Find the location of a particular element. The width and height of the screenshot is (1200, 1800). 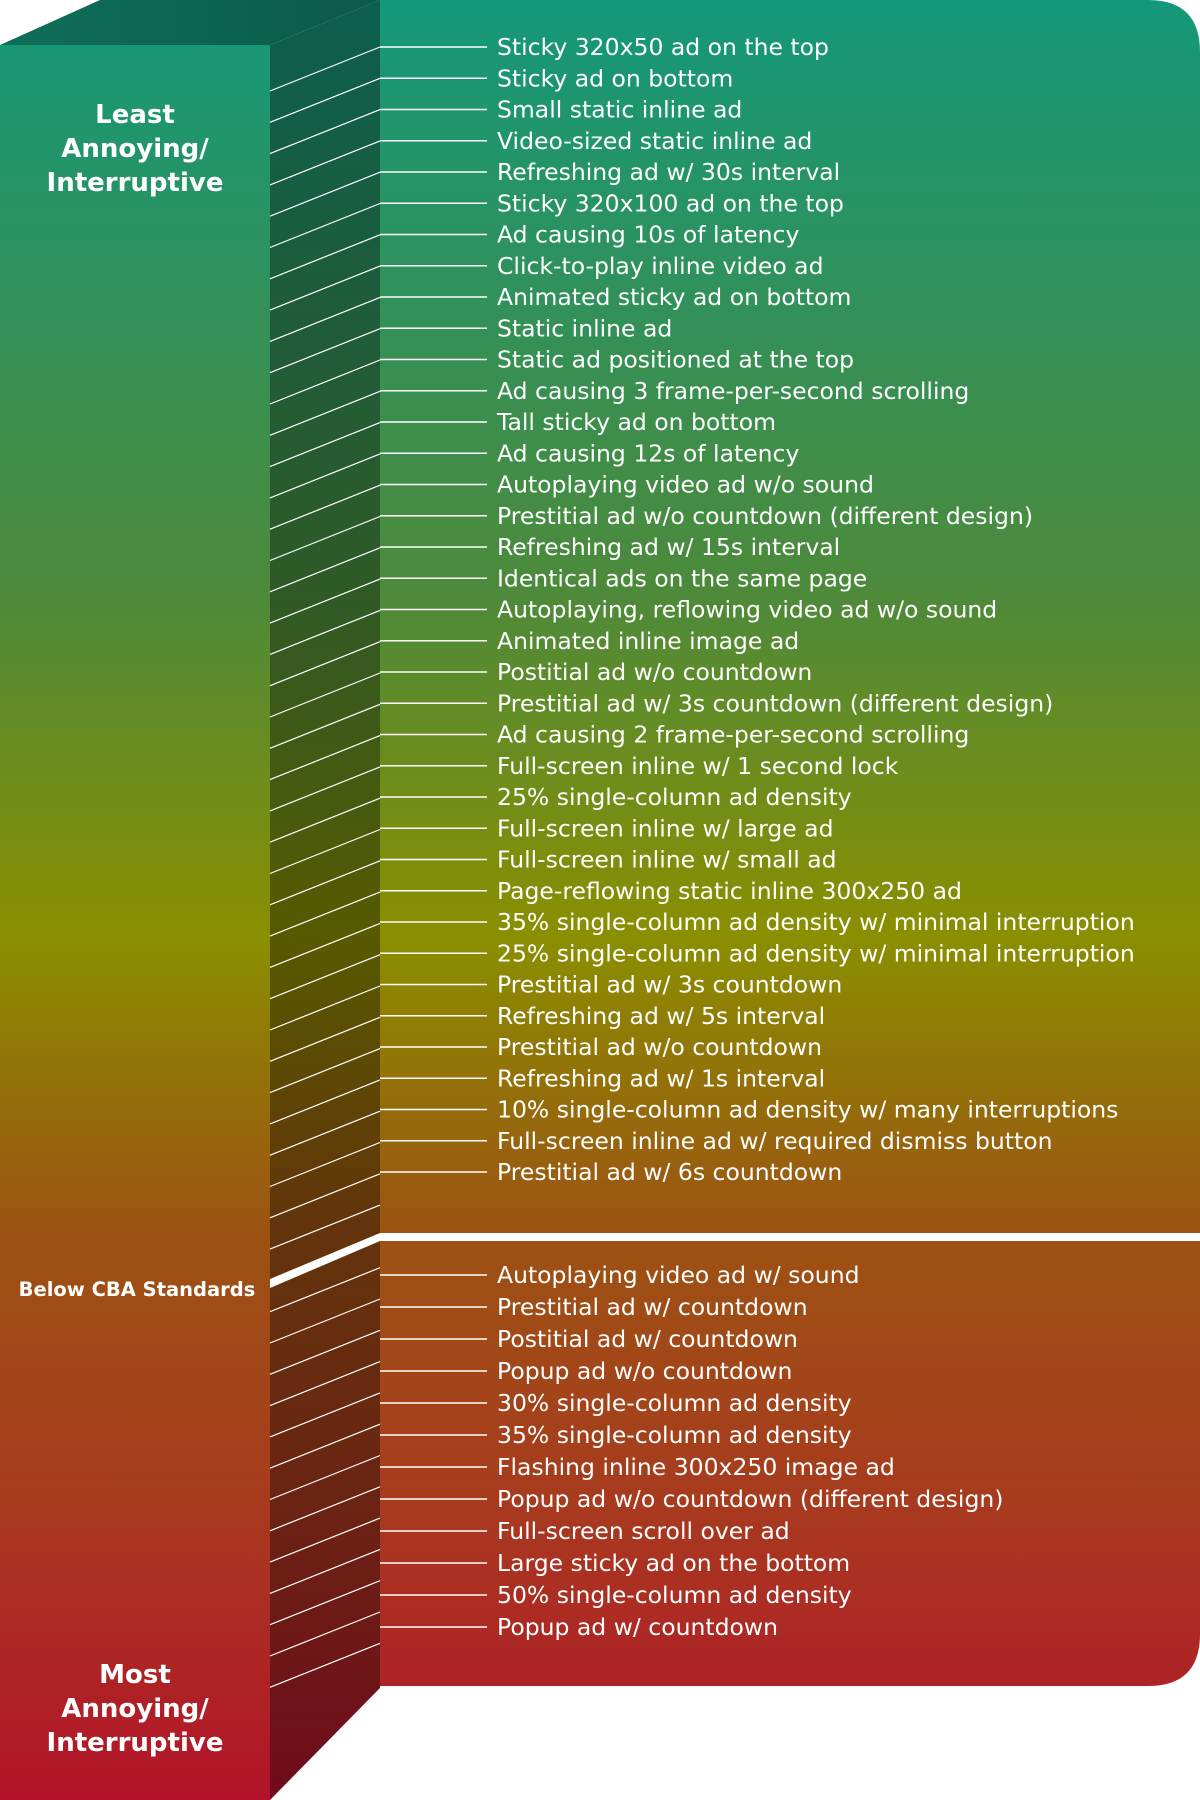

ad-experience-label: Identical ads on the same page is located at coordinates (682, 578).